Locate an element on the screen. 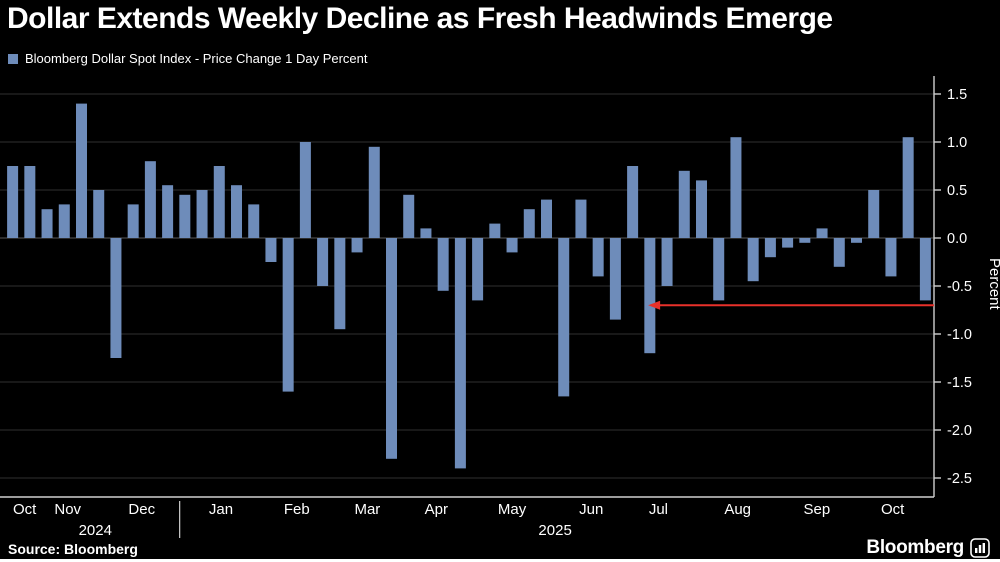 This screenshot has width=1000, height=562. bloomberg-logo-icon is located at coordinates (980, 548).